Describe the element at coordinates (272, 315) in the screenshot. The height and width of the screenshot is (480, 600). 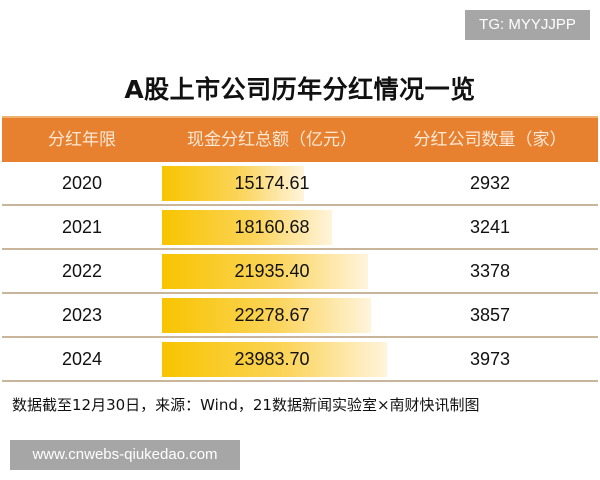
I see `amount-cell: 22278.67` at that location.